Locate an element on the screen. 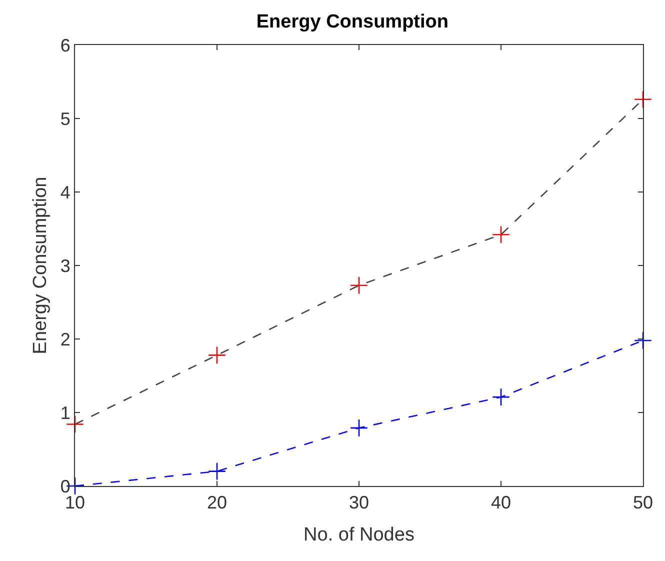 This screenshot has width=665, height=561. y-tick-label: 6 is located at coordinates (65, 45).